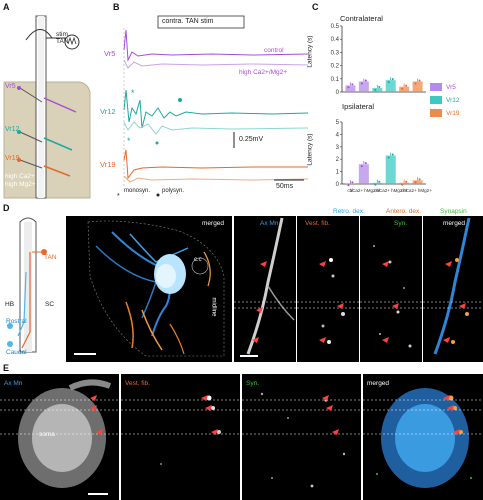  Describe the element at coordinates (335, 80) in the screenshot. I see `y-tick-label: 0.1` at that location.